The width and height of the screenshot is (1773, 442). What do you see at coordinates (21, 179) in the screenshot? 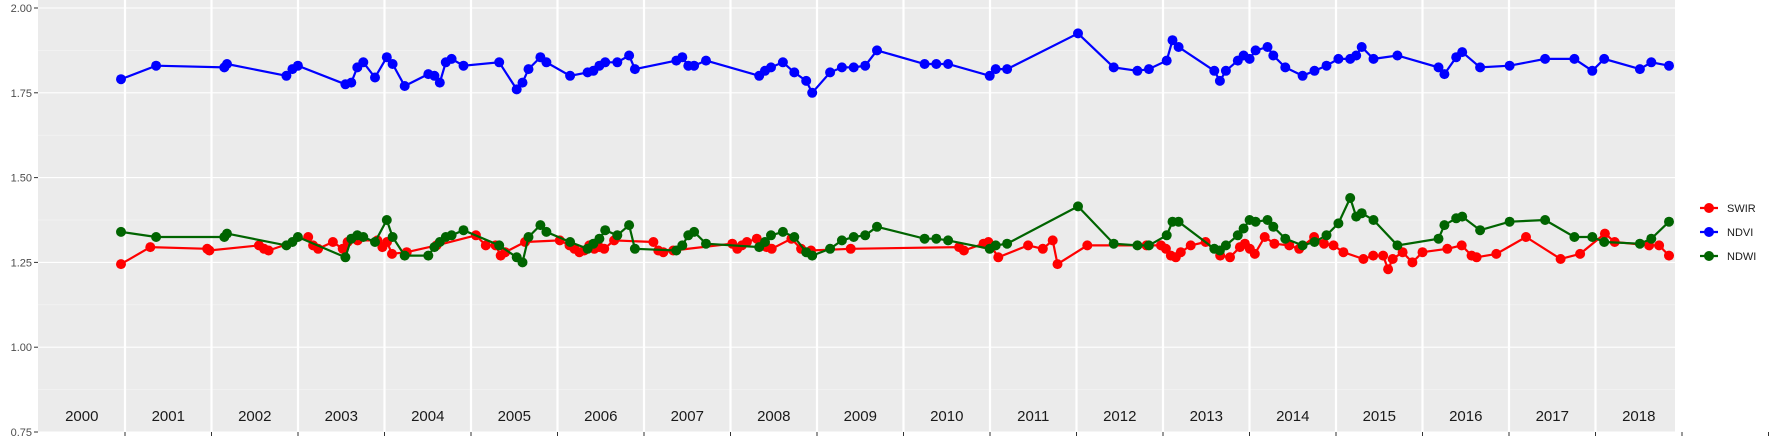
I see `y-tick-label: 1.50` at bounding box center [21, 179].